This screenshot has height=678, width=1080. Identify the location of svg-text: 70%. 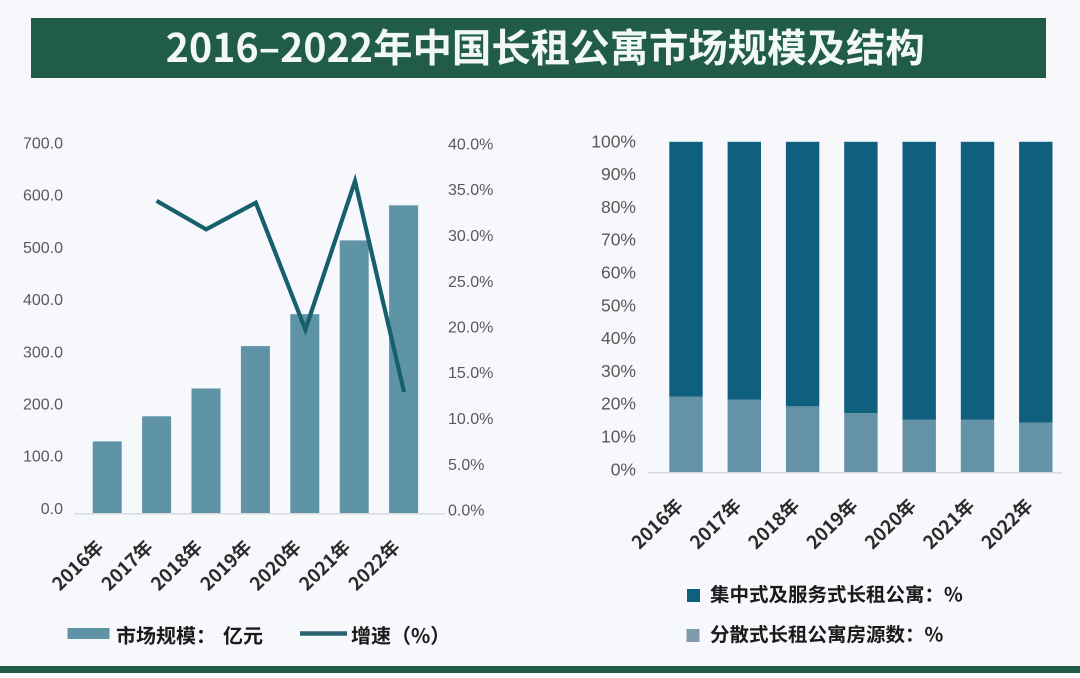
(618, 240).